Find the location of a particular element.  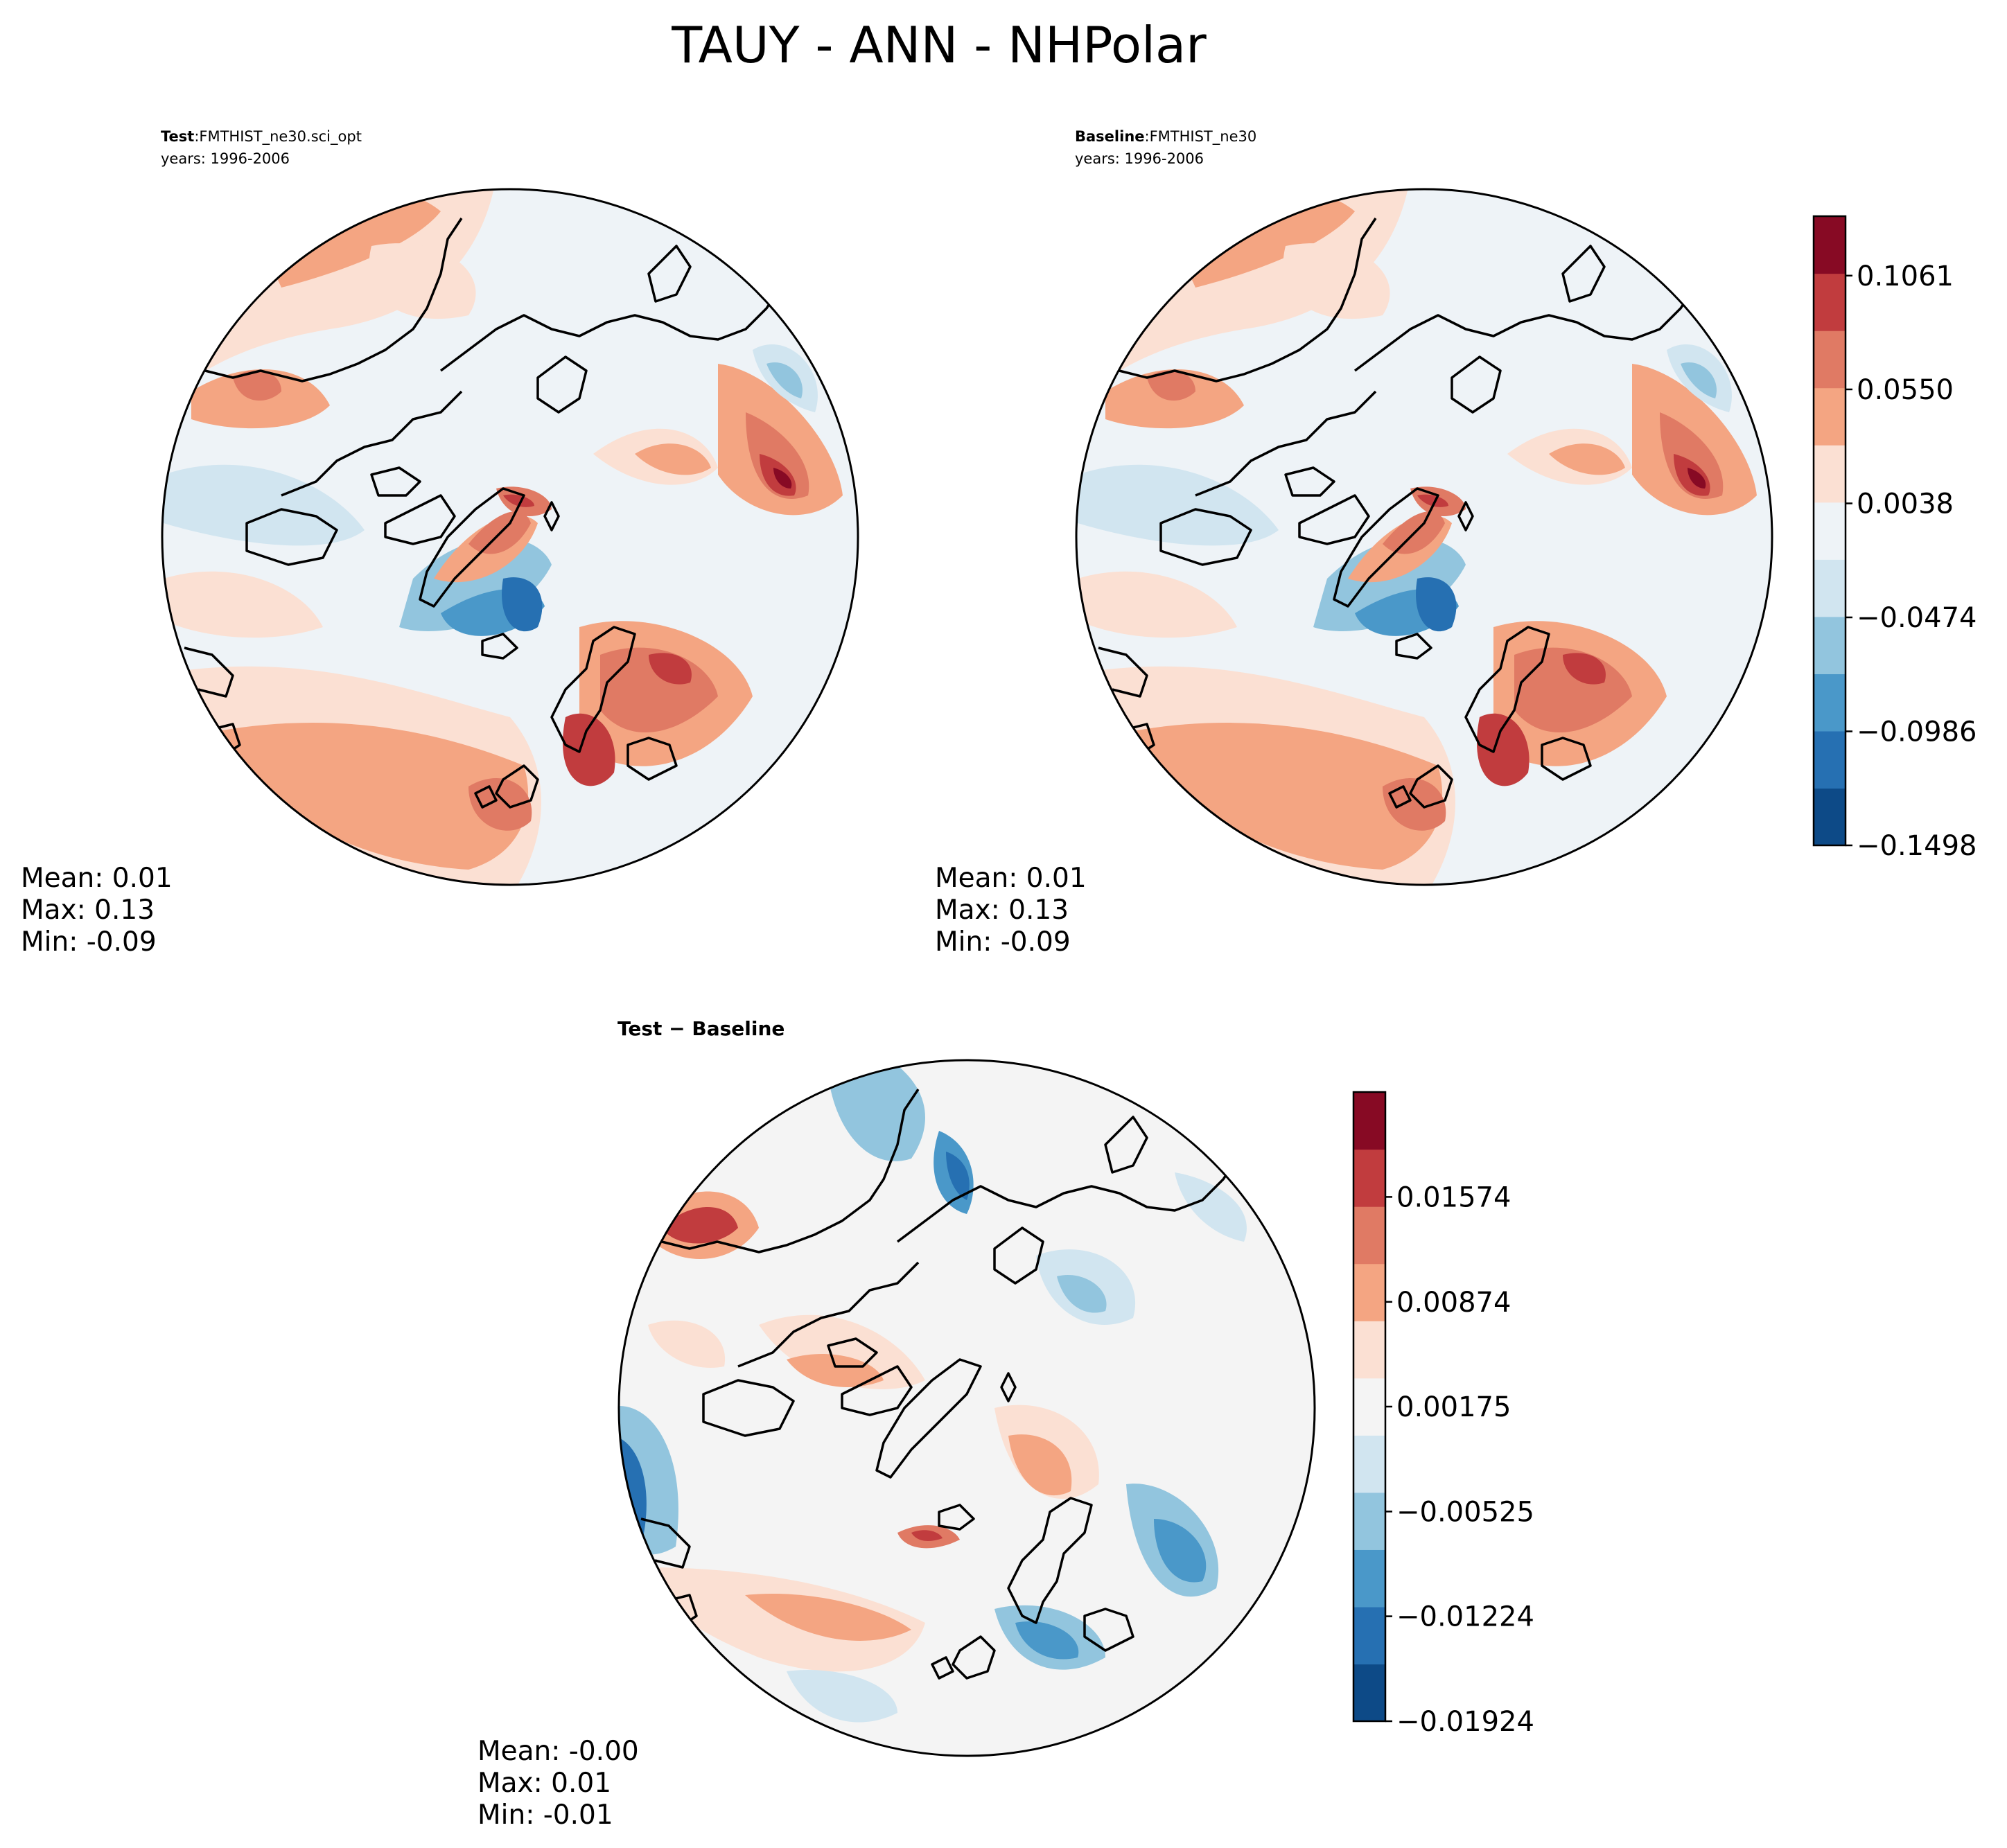

baseline-label: Baseline:FMTHIST_ne30 is located at coordinates (1165, 137).